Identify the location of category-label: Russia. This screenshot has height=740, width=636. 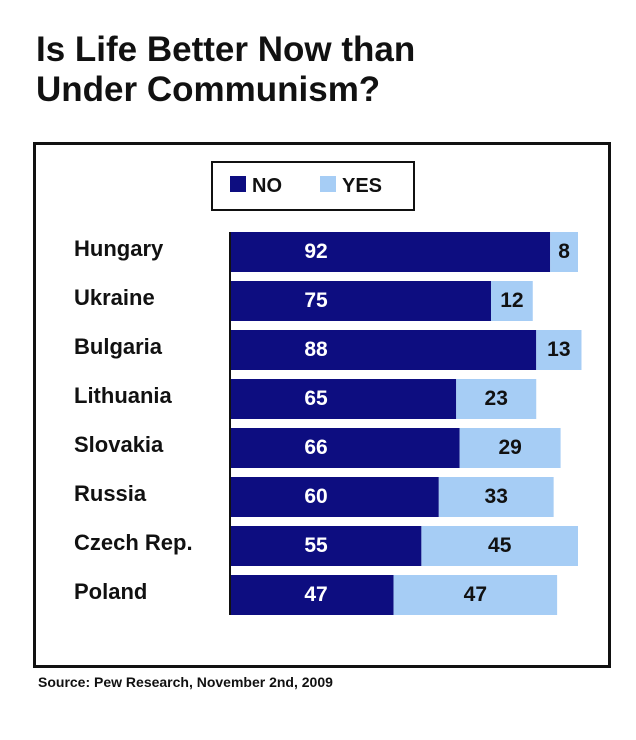
(110, 493).